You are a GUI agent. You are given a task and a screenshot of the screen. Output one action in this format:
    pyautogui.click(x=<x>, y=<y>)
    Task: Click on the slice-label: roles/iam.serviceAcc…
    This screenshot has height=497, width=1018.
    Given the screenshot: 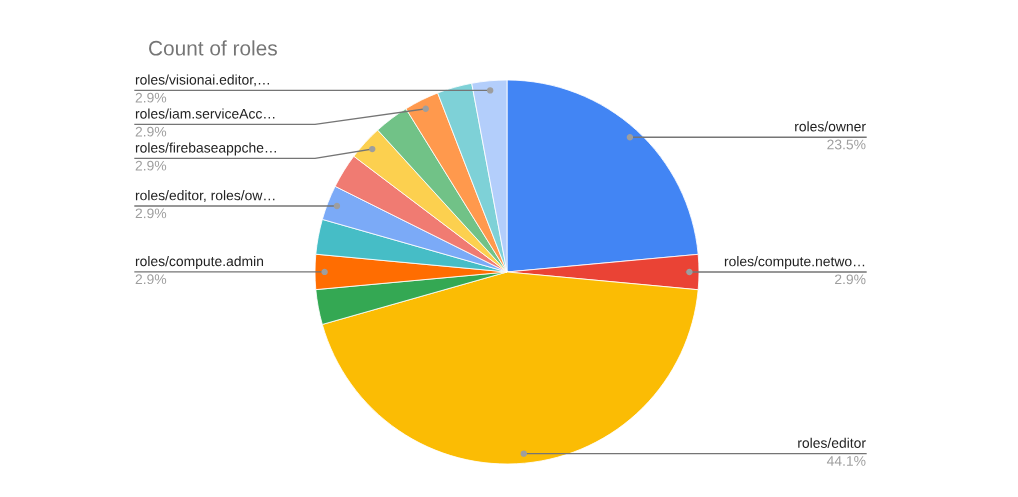 What is the action you would take?
    pyautogui.click(x=205, y=113)
    